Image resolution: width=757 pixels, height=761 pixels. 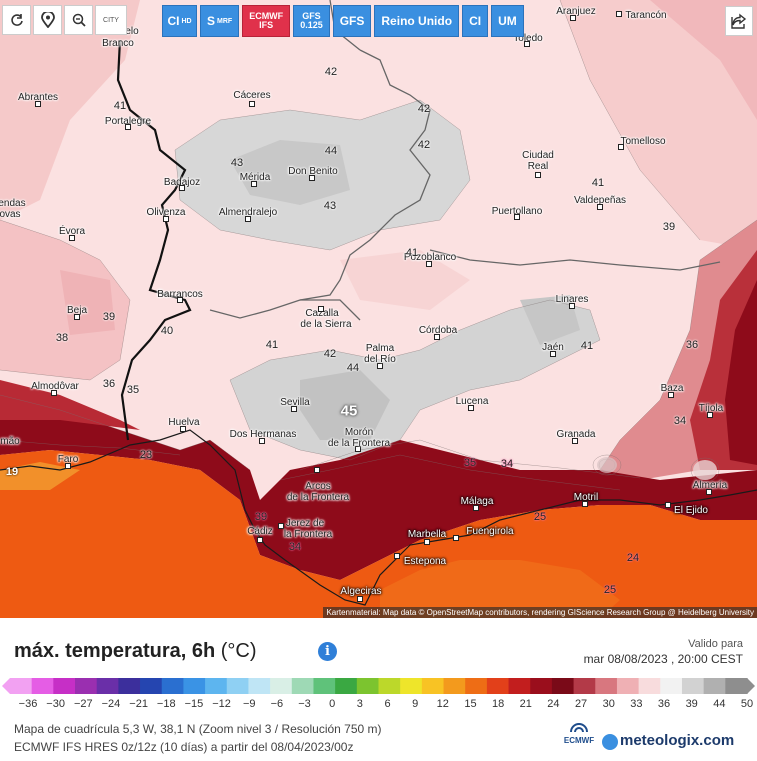 I want to click on temperature-value: 42, so click(x=424, y=109).